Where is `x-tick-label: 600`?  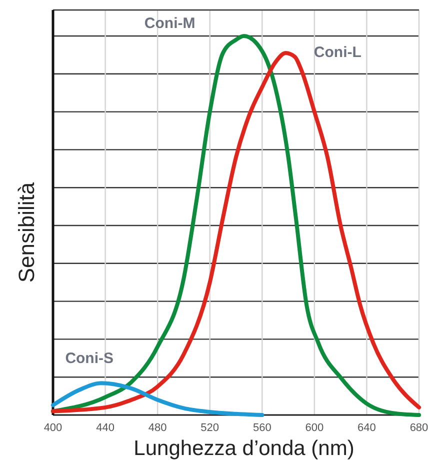 x-tick-label: 600 is located at coordinates (314, 428).